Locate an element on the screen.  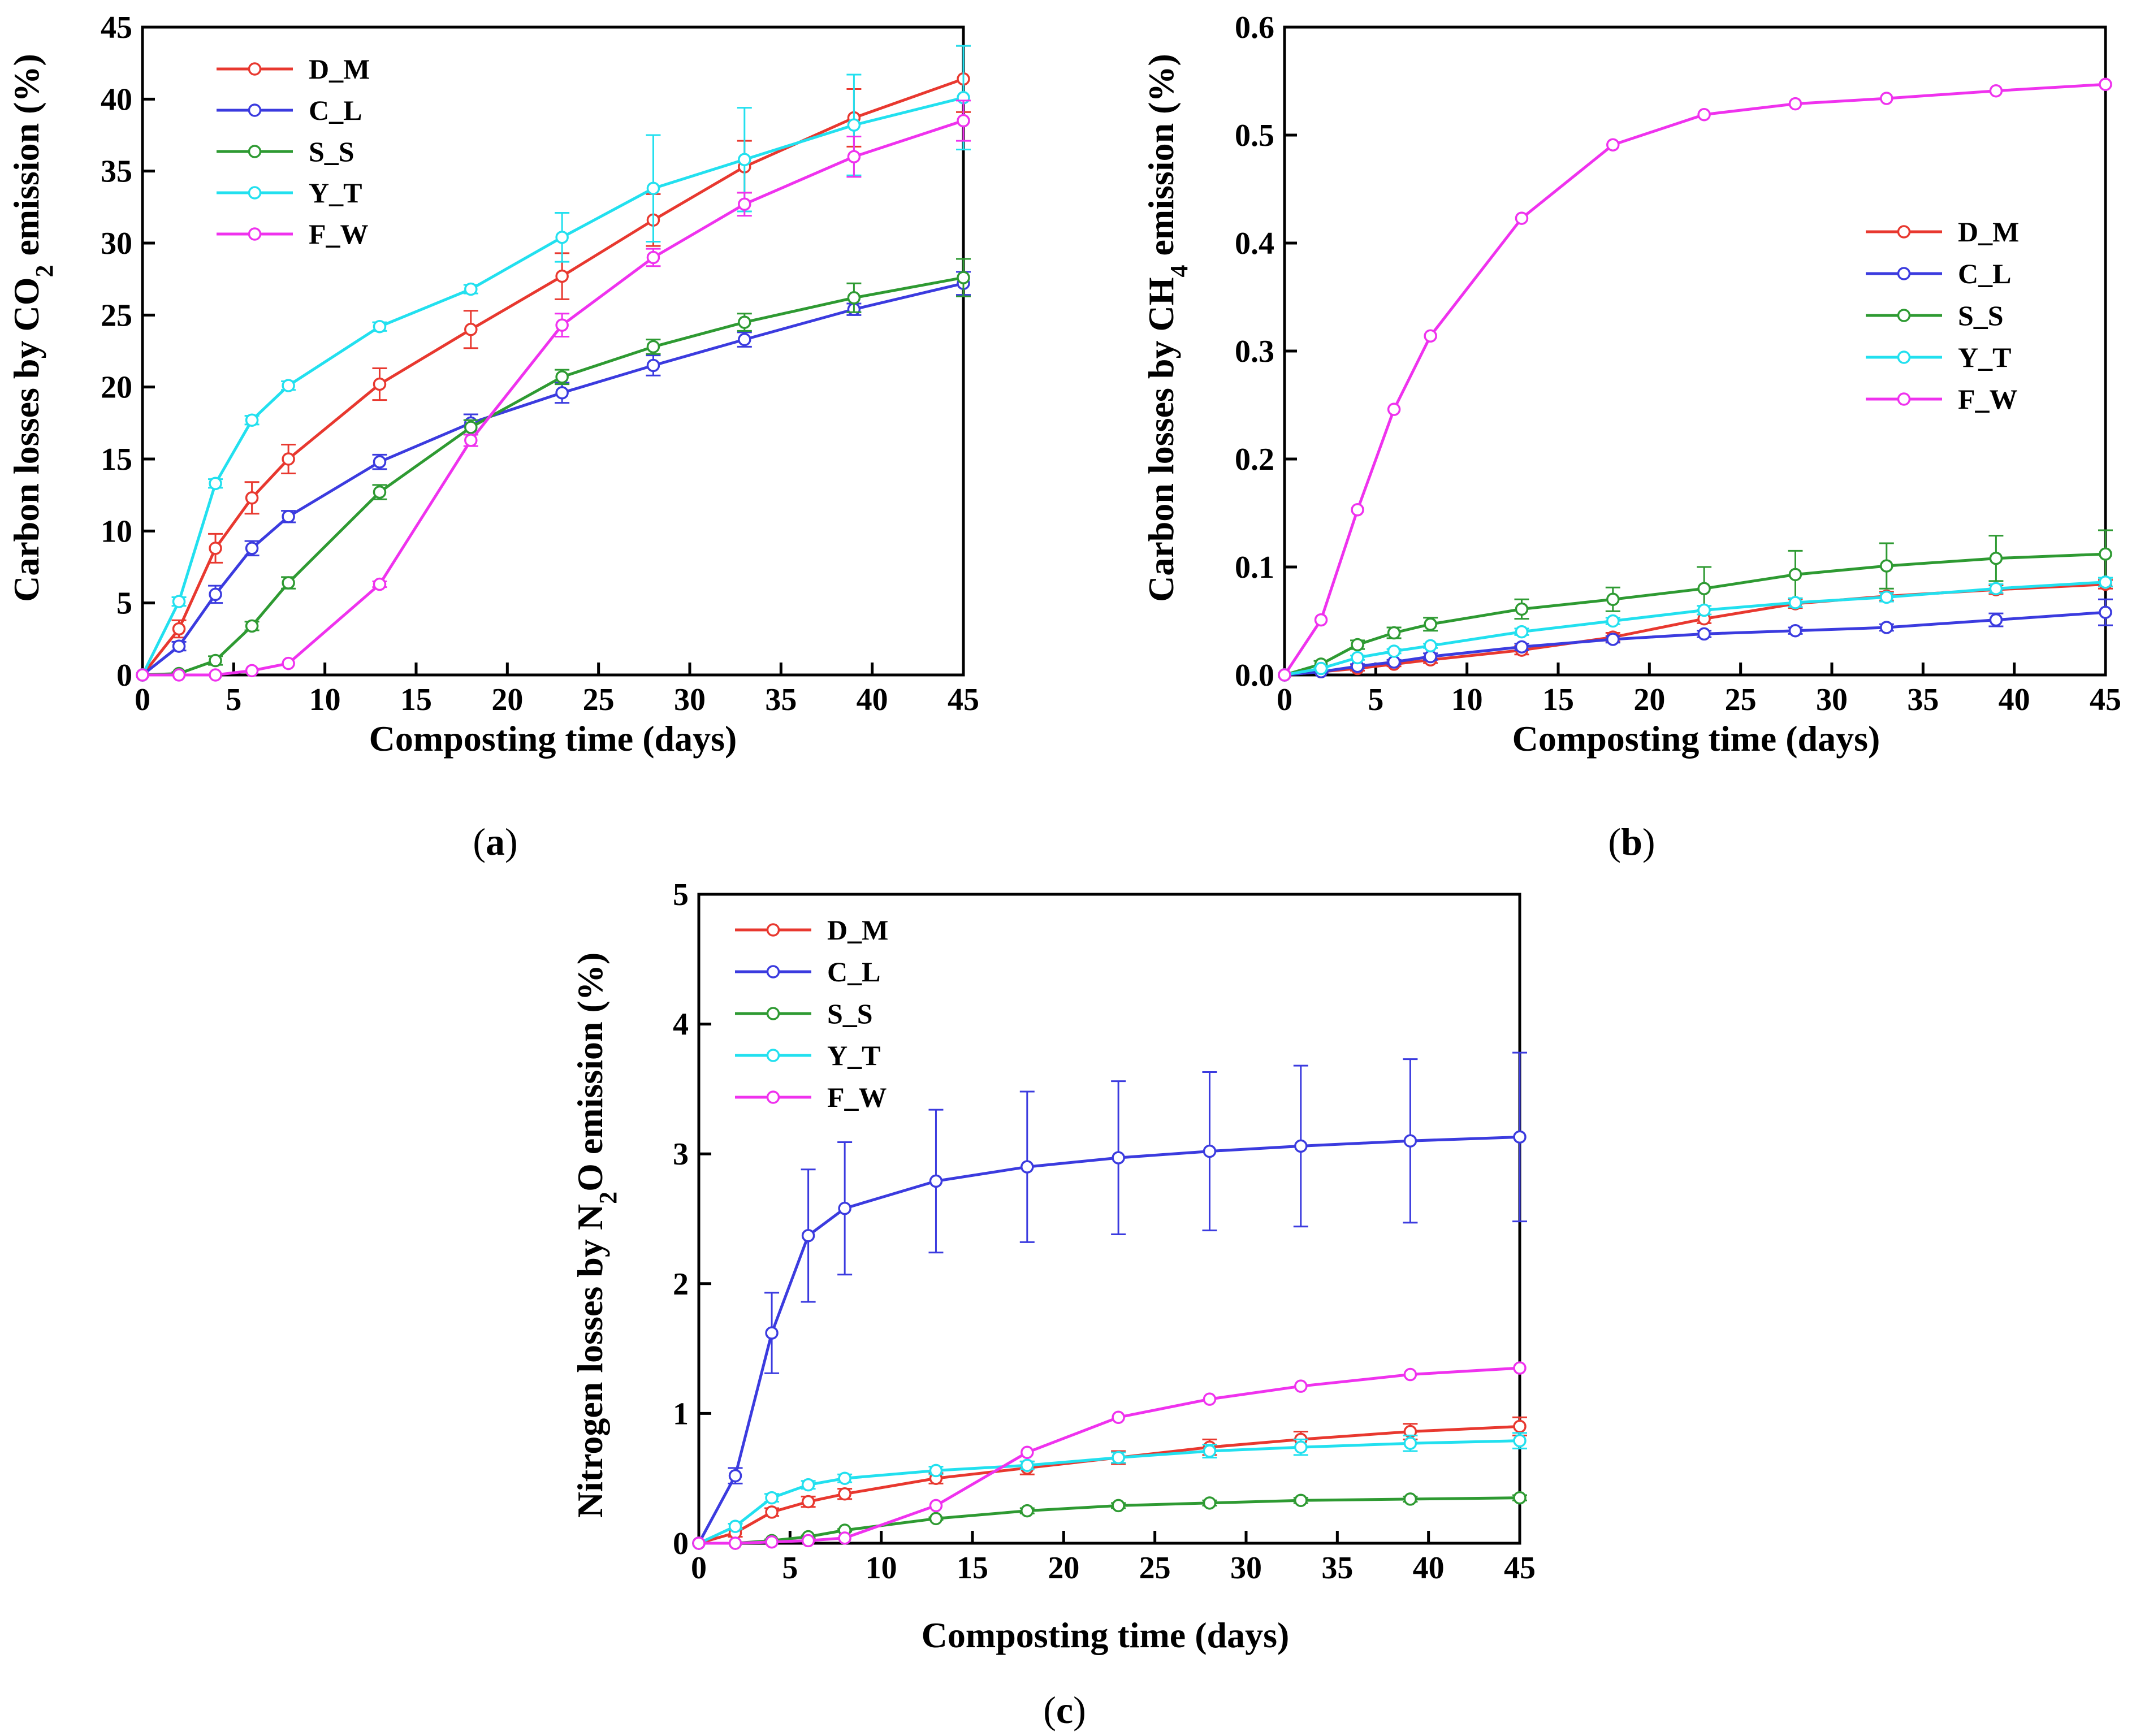
panel-a-series-d-m is located at coordinates (553, 363).